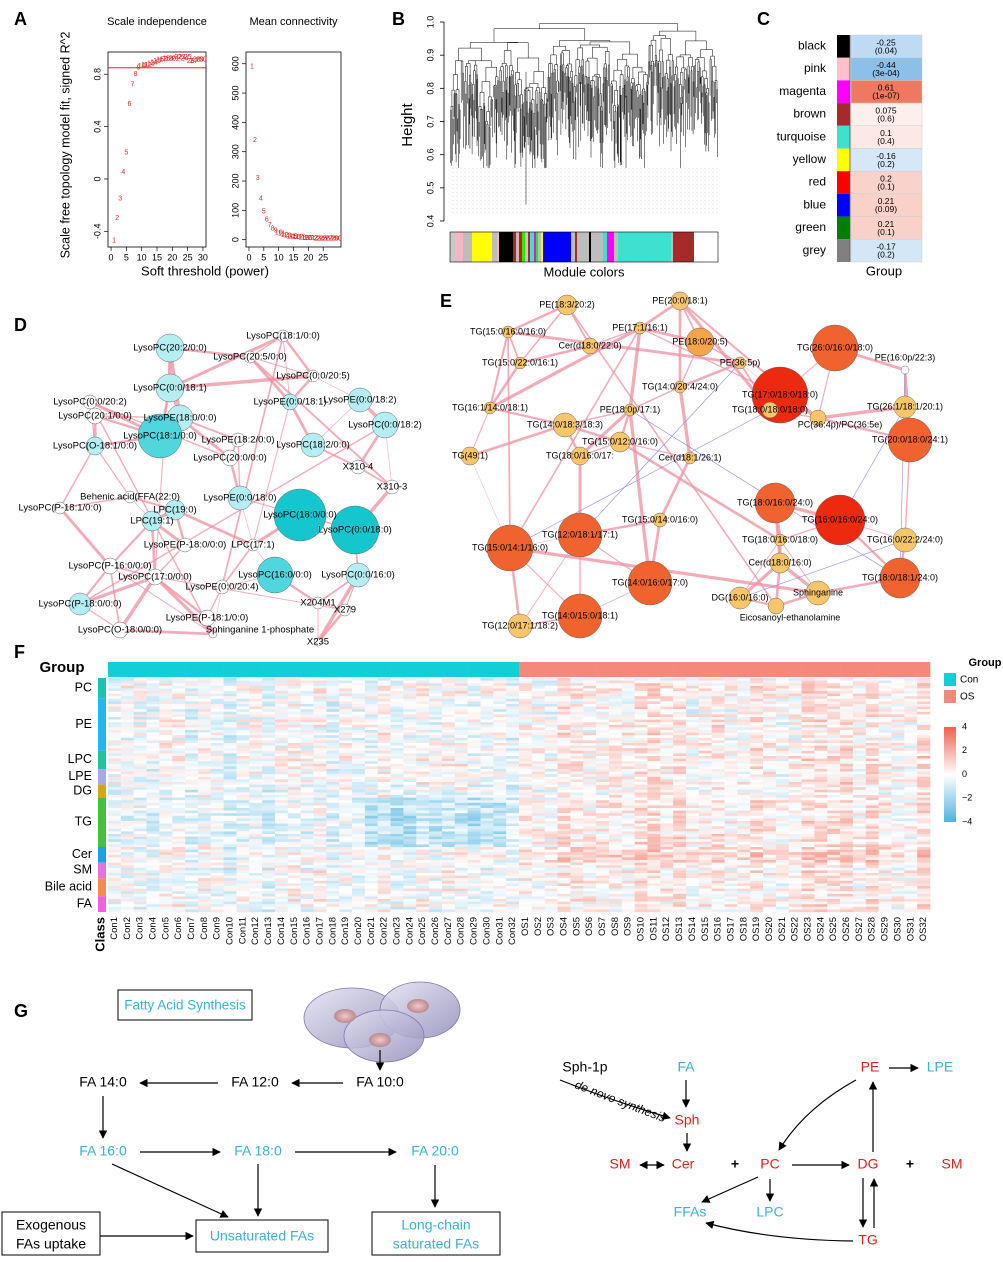 The image size is (1003, 1262). What do you see at coordinates (142, 257) in the screenshot?
I see `x-tick-label: 10` at bounding box center [142, 257].